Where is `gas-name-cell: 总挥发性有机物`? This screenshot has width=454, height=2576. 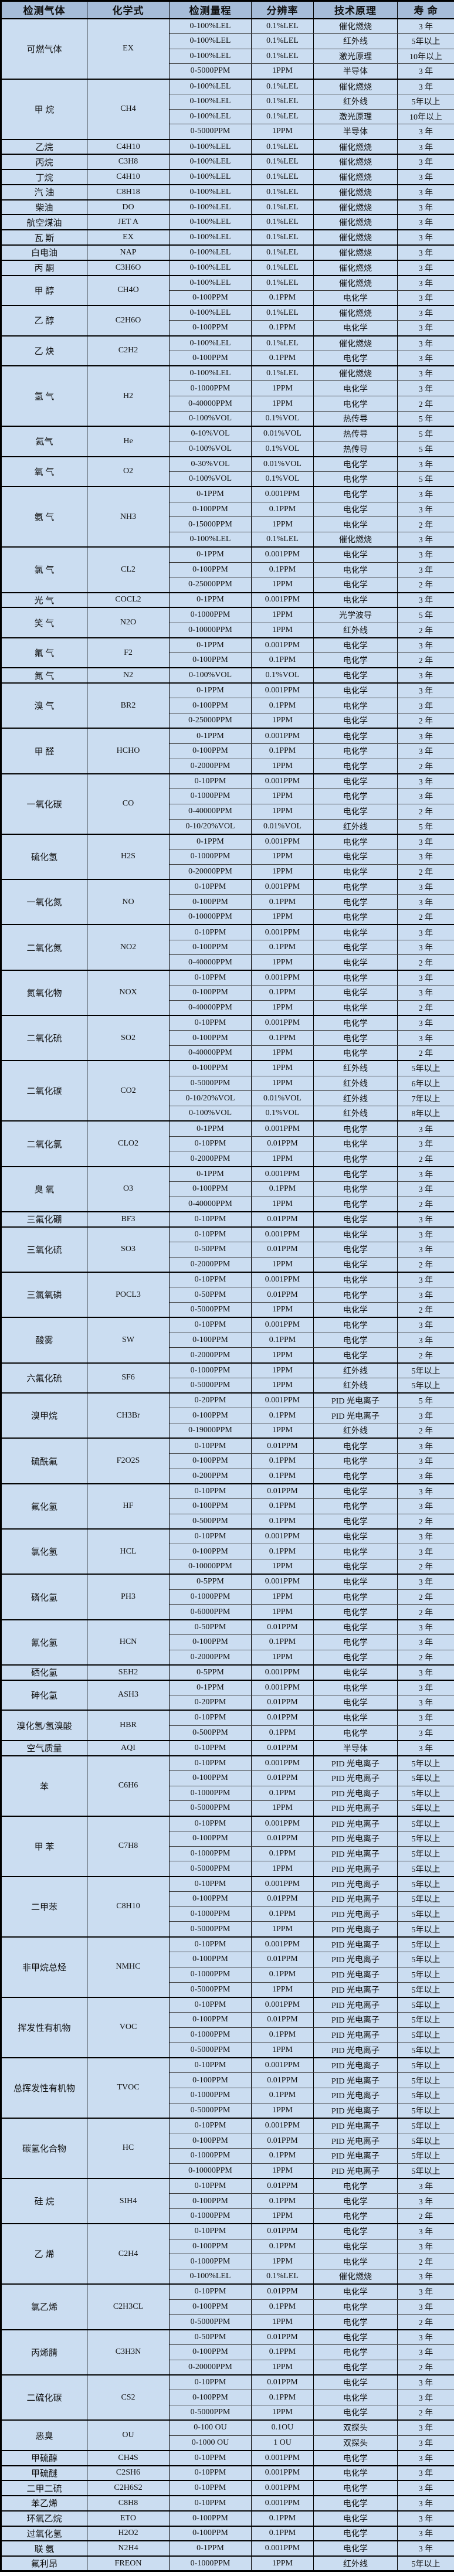
gas-name-cell: 总挥发性有机物 is located at coordinates (44, 2088).